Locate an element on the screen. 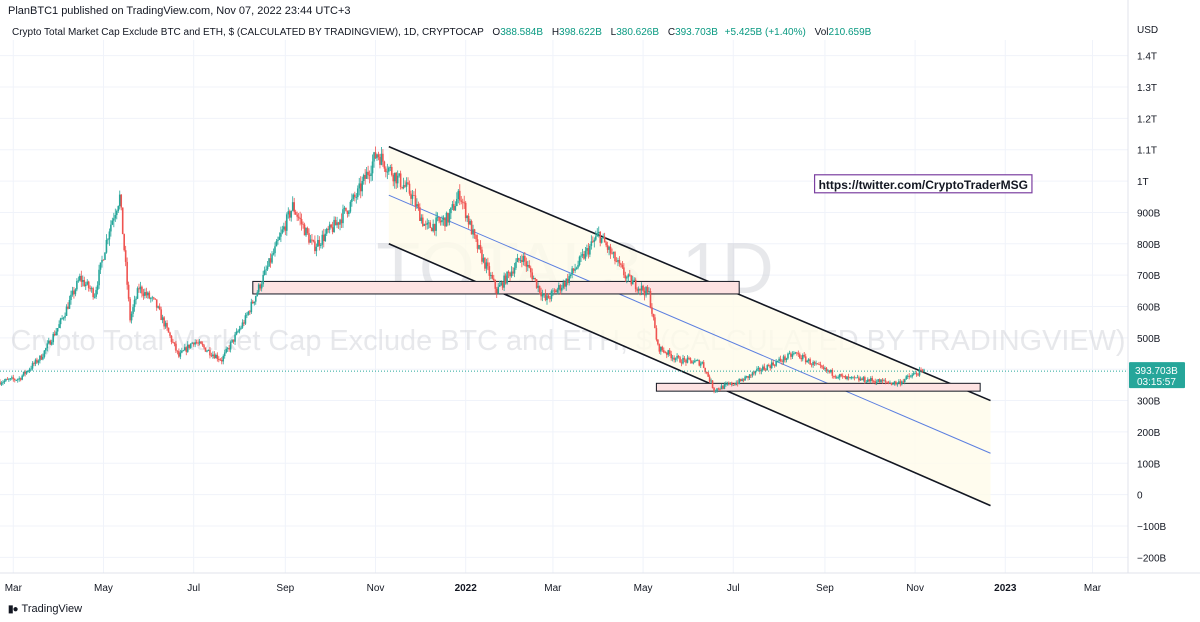 Image resolution: width=1200 pixels, height=622 pixels. y-tick-label: 1.2T is located at coordinates (1147, 119).